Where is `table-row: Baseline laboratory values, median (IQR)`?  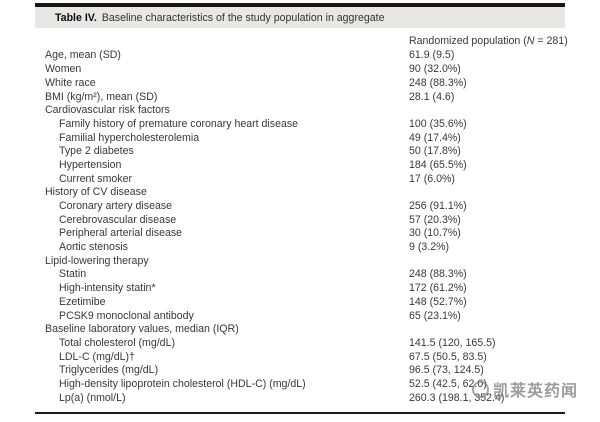 table-row: Baseline laboratory values, median (IQR) is located at coordinates (300, 329).